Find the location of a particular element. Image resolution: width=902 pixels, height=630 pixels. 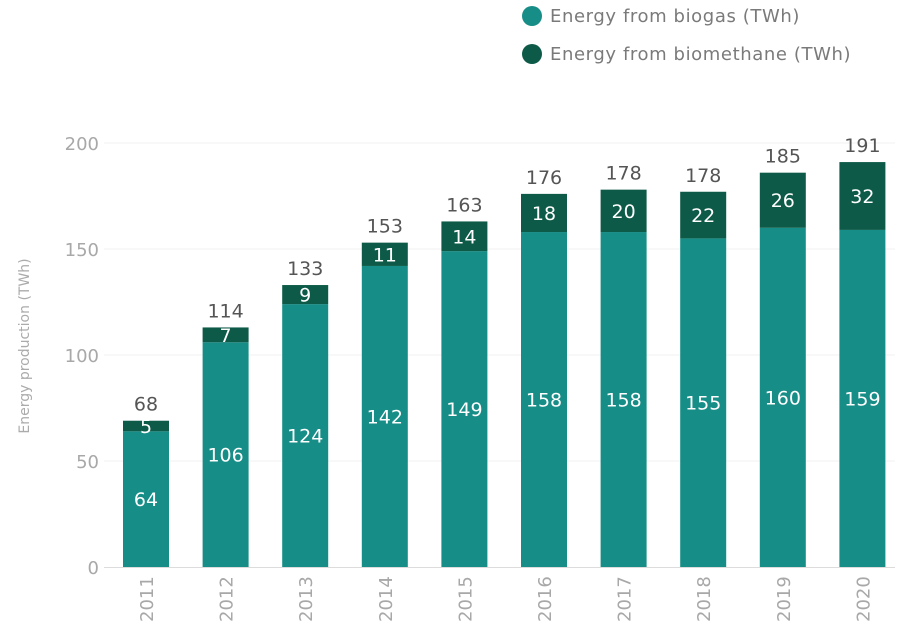

data-label-total: 133 is located at coordinates (305, 269).